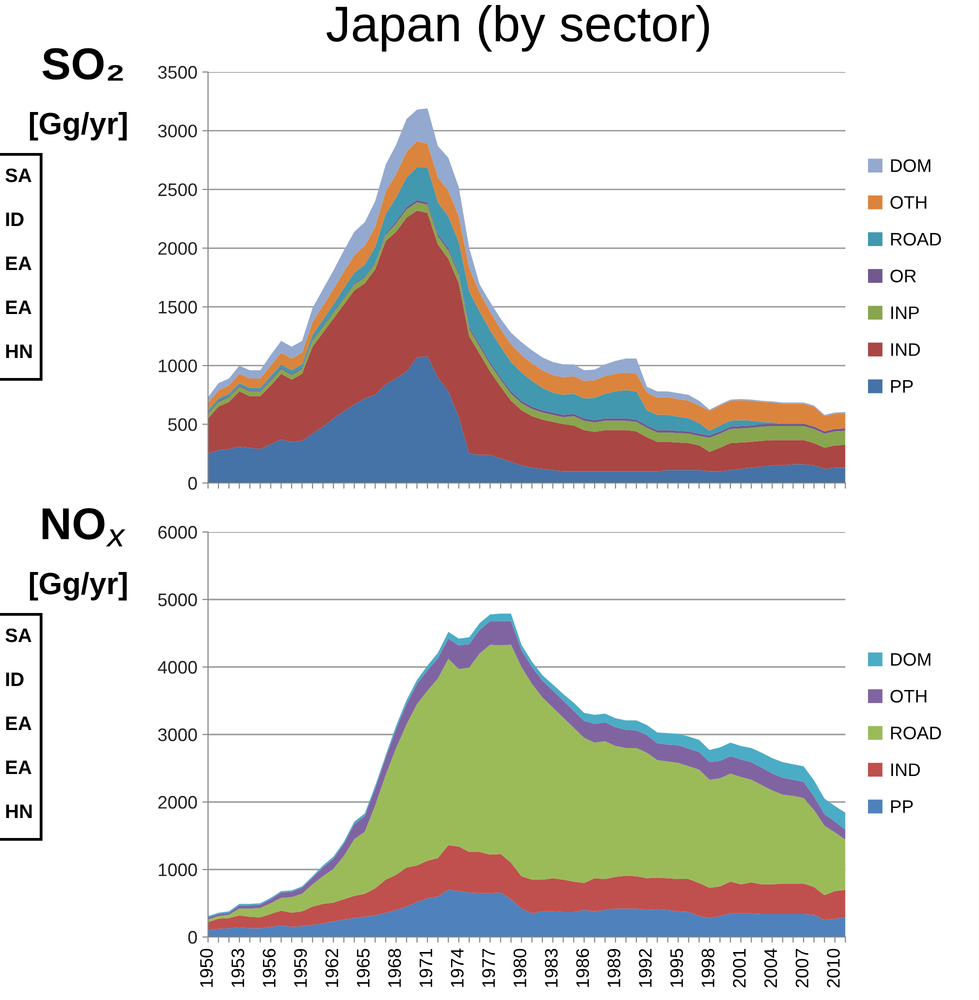 Image resolution: width=979 pixels, height=1000 pixels. What do you see at coordinates (394, 967) in the screenshot?
I see `x-tick-label: 1968` at bounding box center [394, 967].